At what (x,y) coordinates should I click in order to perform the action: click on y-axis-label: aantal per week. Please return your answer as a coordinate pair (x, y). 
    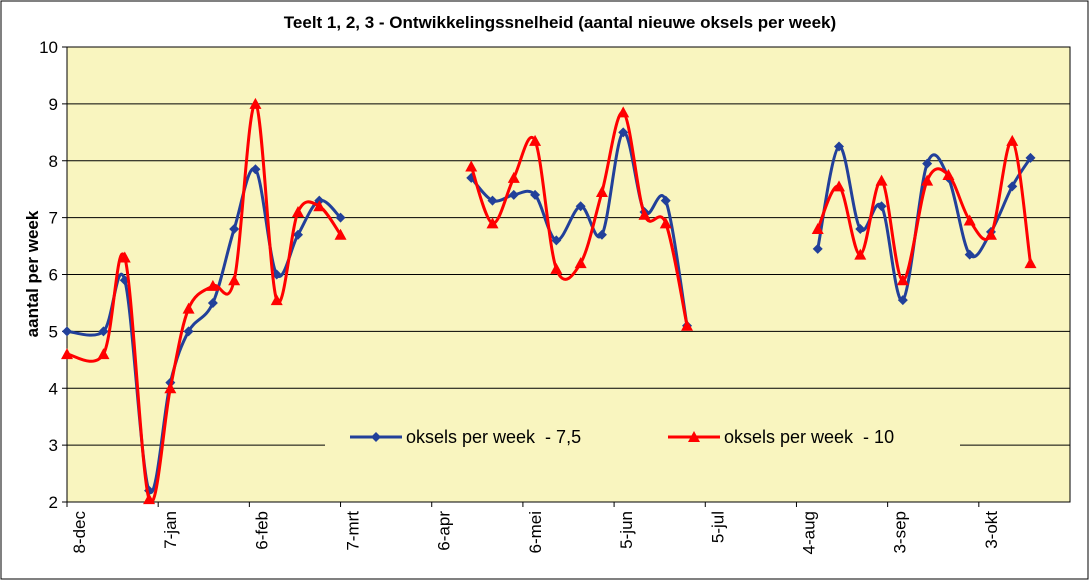
    Looking at the image, I should click on (32, 273).